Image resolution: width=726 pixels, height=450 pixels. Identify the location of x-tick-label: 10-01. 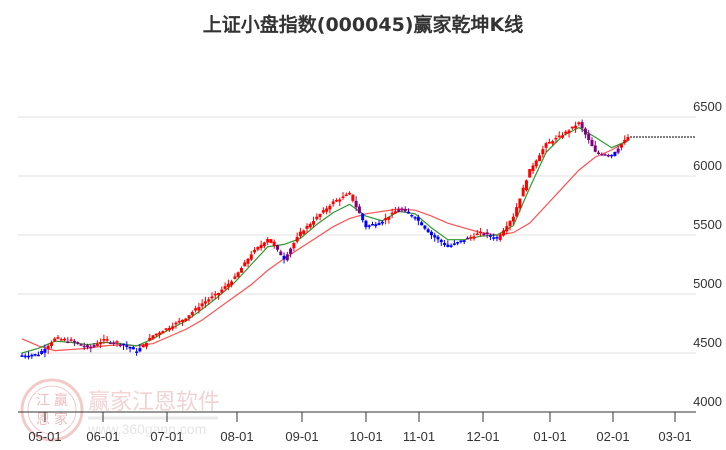
(365, 436).